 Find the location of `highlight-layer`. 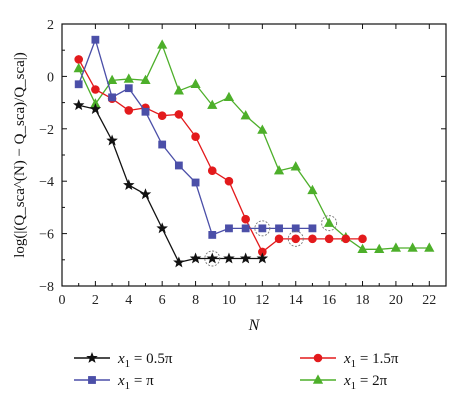

highlight-layer is located at coordinates (271, 241).